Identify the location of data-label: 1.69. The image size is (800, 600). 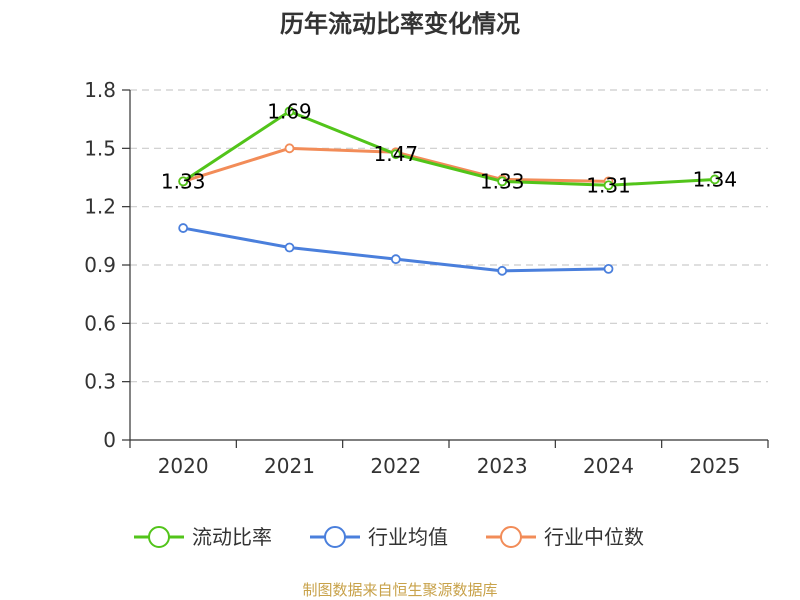
(289, 111).